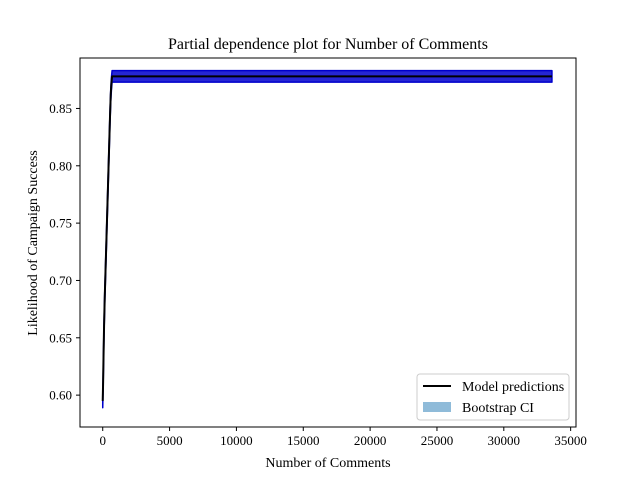 This screenshot has height=480, width=640. I want to click on y-tick-label: 0.65, so click(60, 337).